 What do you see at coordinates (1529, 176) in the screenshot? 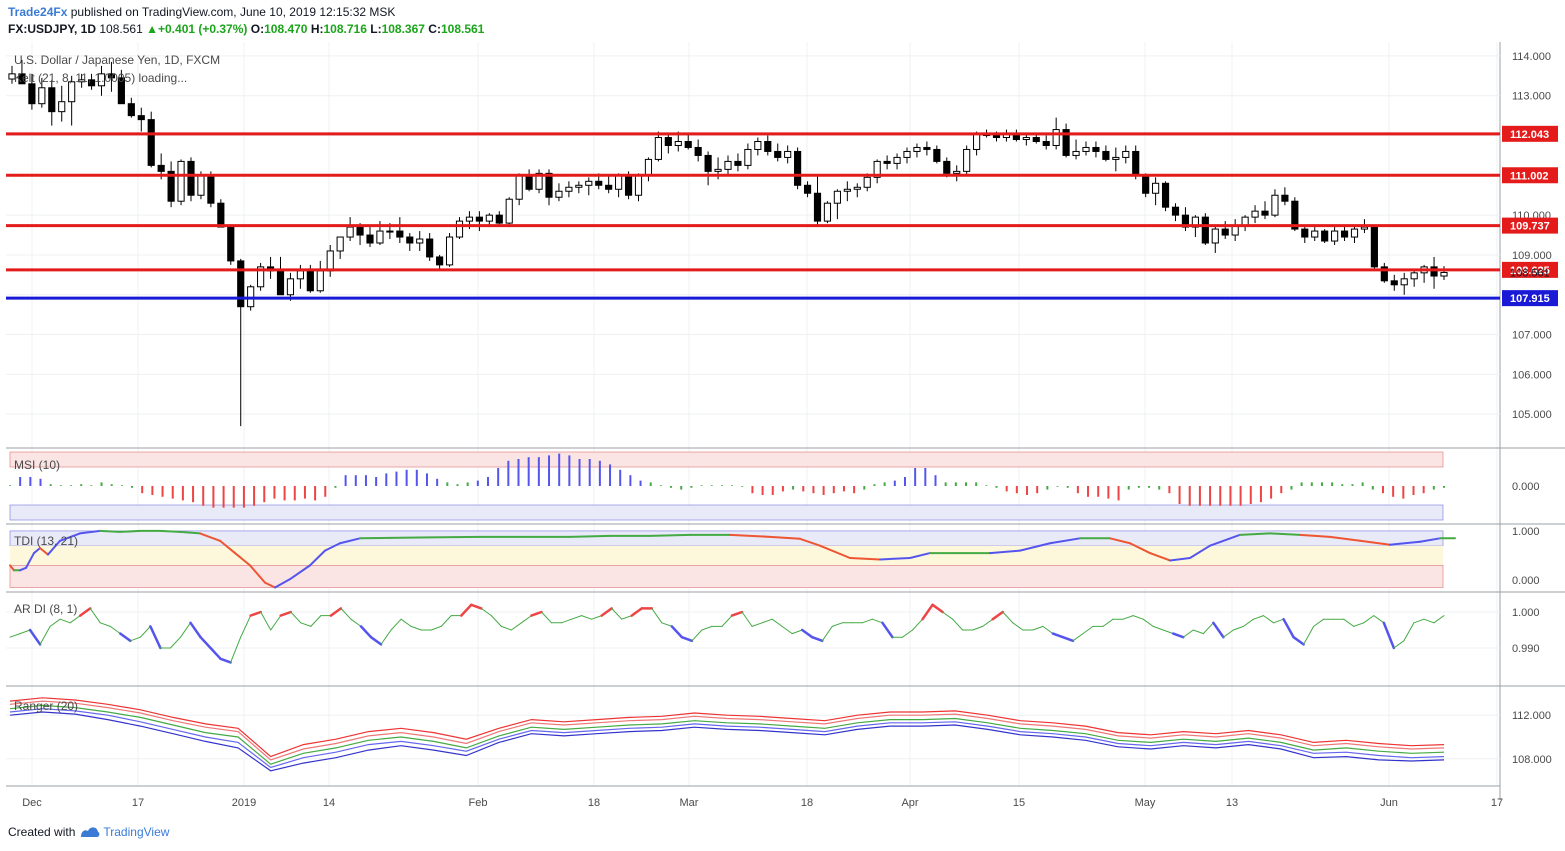
I see `level-label: 111.002` at bounding box center [1529, 176].